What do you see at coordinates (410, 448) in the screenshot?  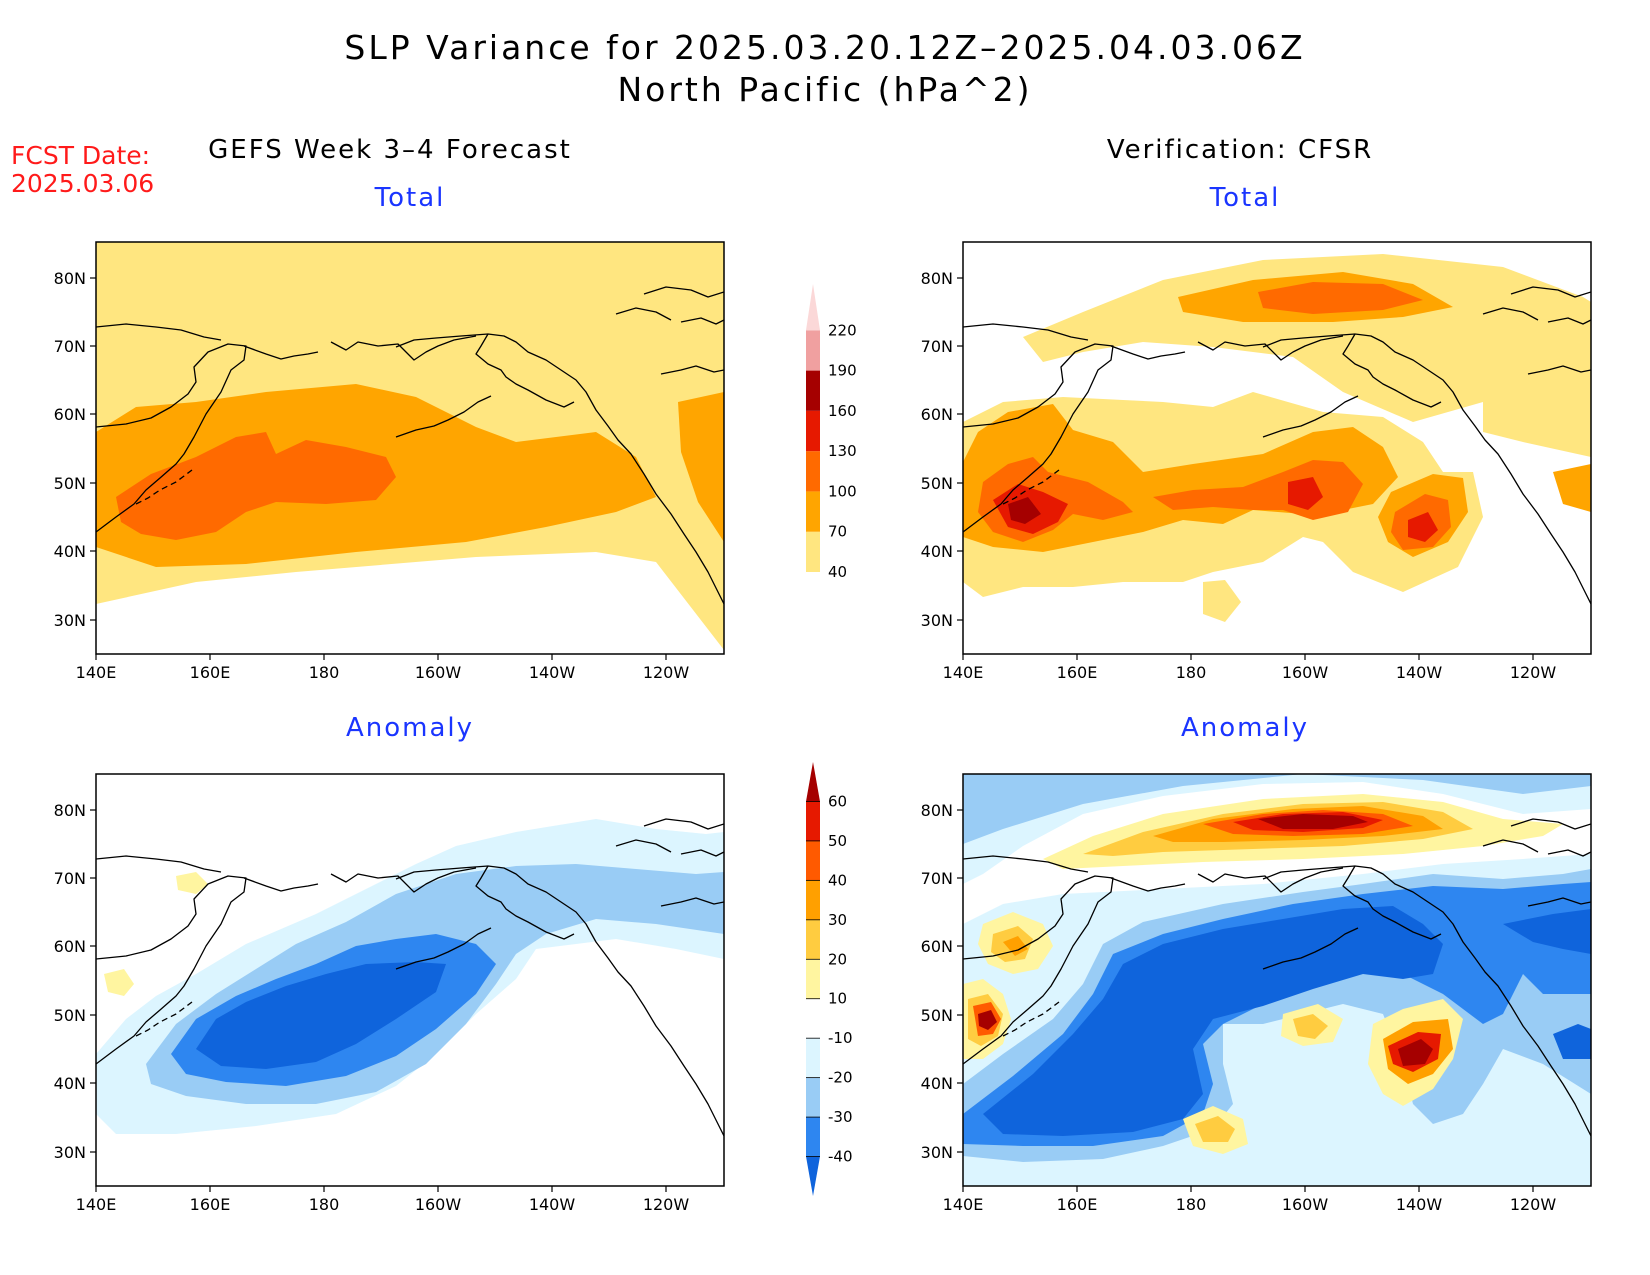 I see `map-forecast-total` at bounding box center [410, 448].